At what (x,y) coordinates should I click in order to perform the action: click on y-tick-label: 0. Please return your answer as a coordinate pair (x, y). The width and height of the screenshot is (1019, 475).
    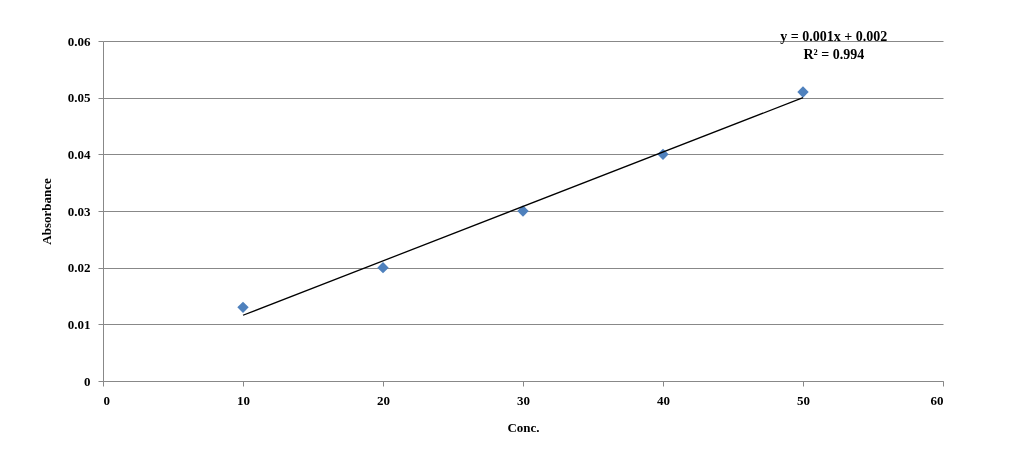
    Looking at the image, I should click on (87, 381).